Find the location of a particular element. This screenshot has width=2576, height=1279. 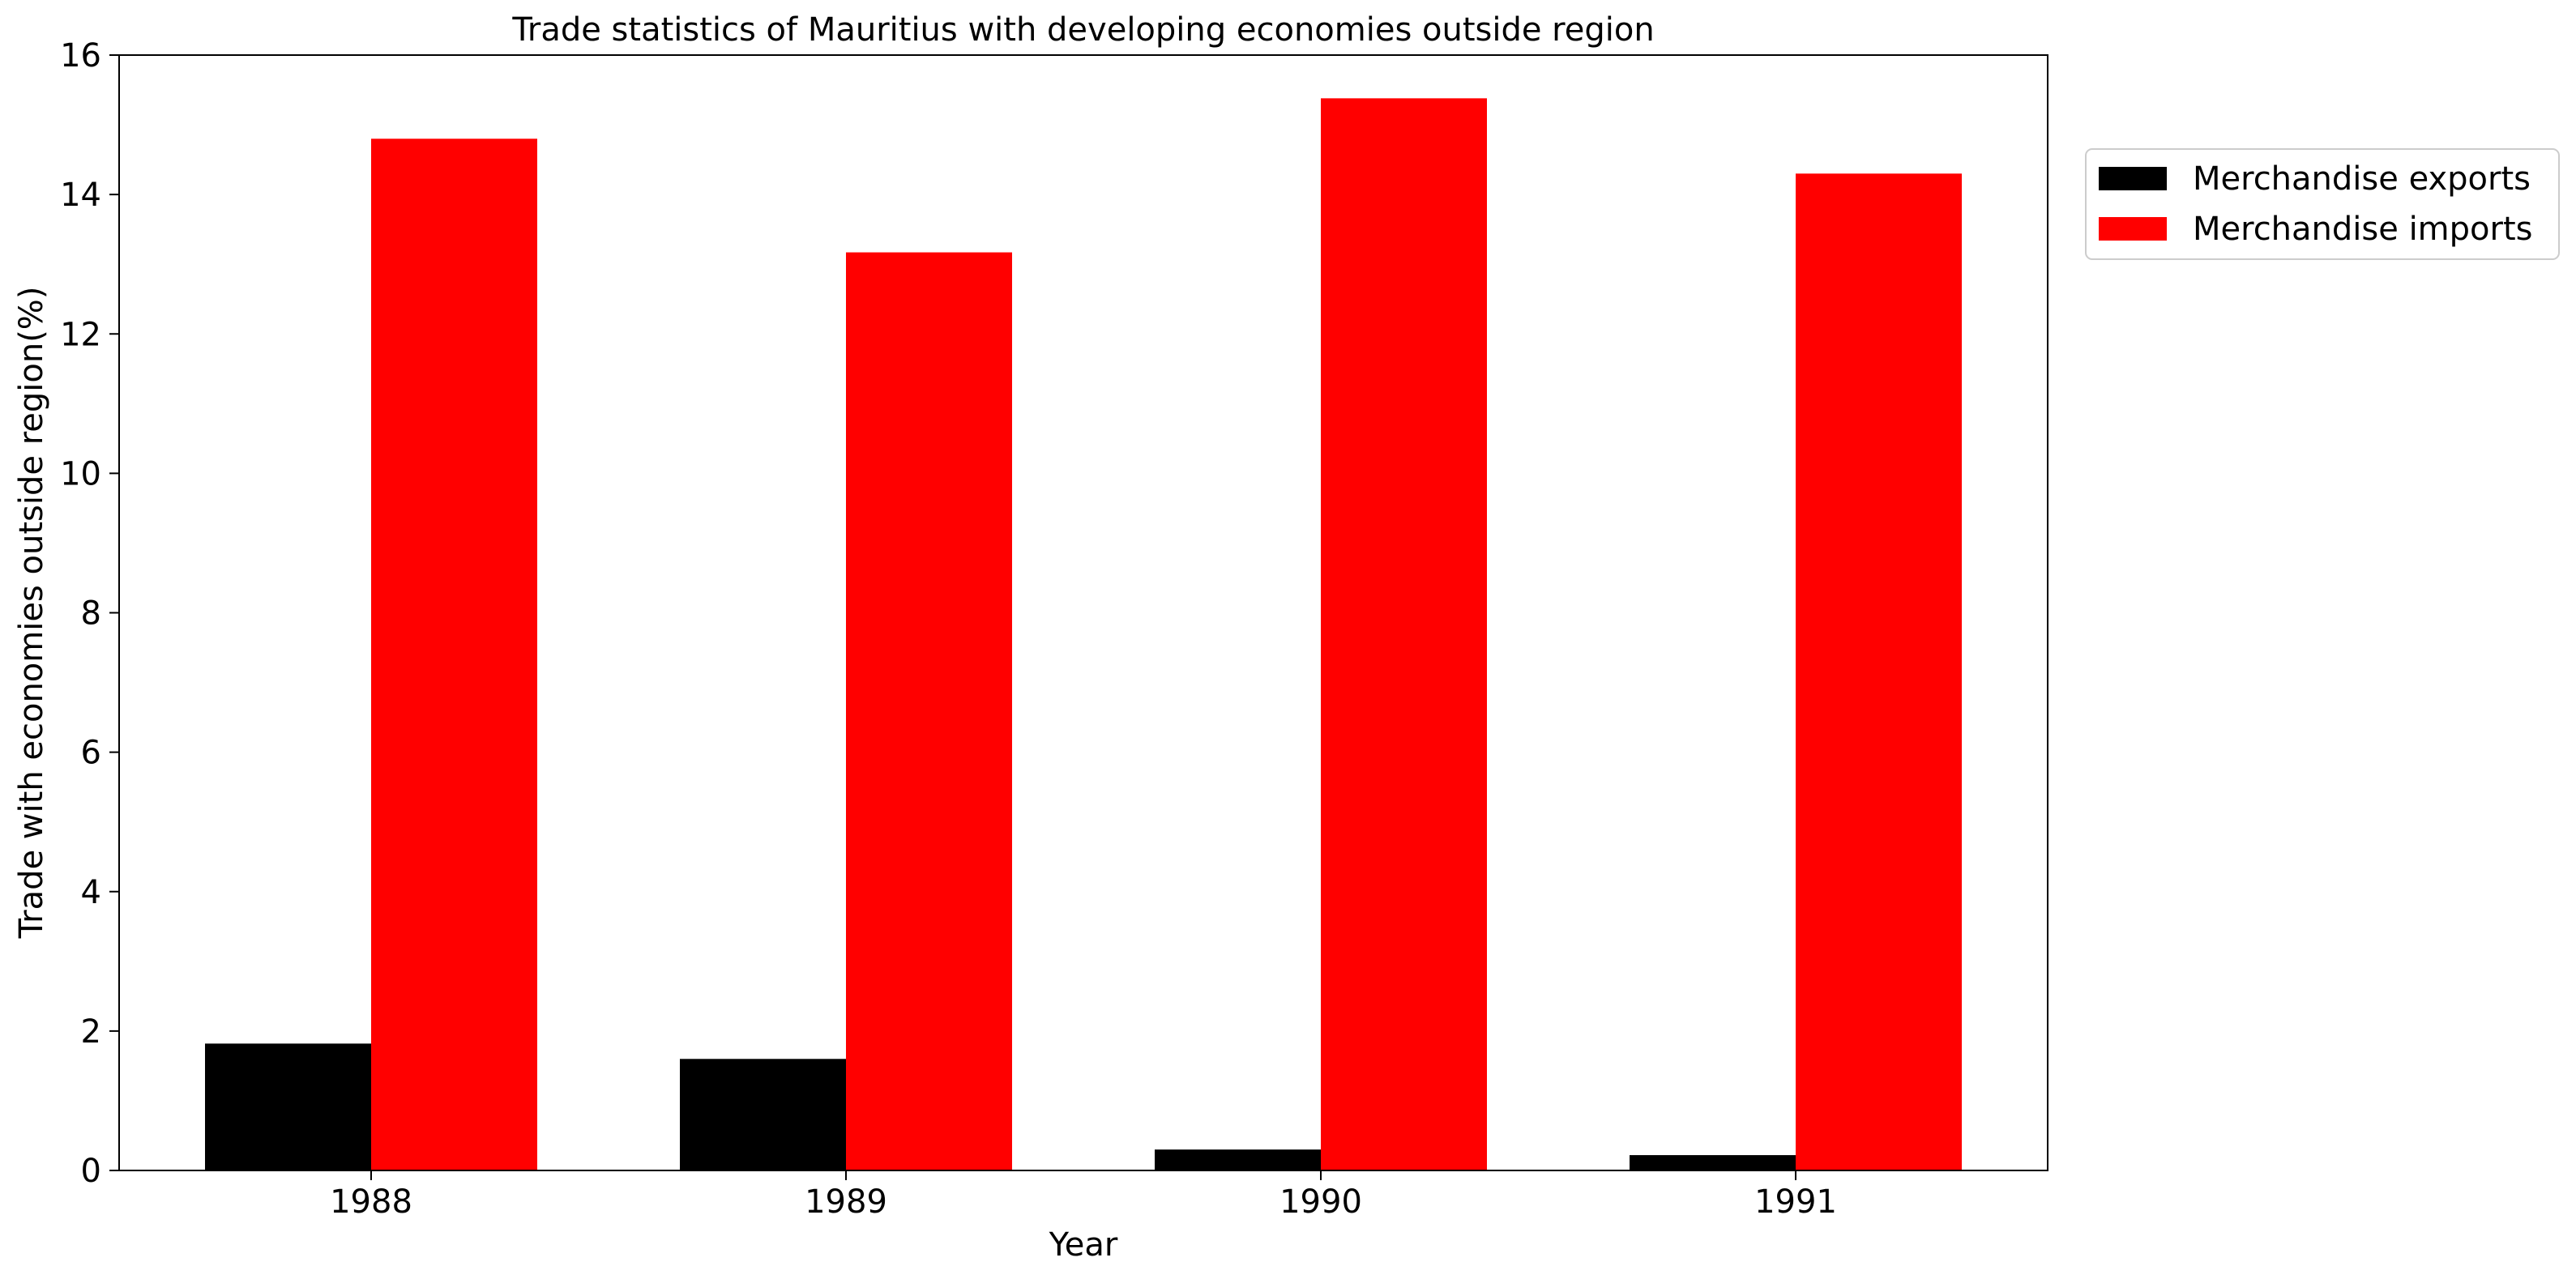

bar-imports-1991 is located at coordinates (1879, 671).